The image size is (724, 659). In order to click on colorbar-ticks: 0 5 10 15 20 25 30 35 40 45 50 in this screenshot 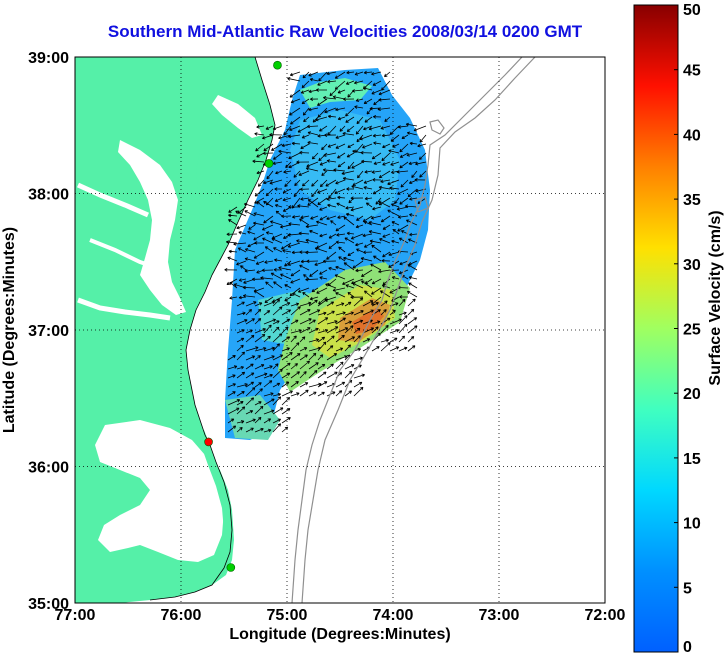, I will do `click(687, 329)`.